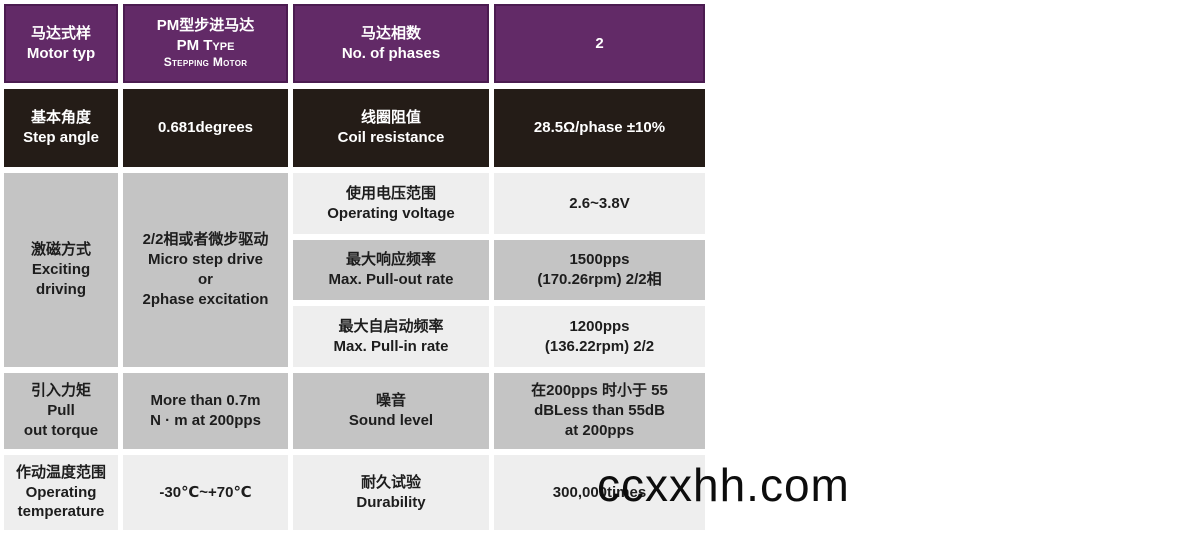 Image resolution: width=1200 pixels, height=535 pixels. Describe the element at coordinates (391, 420) in the screenshot. I see `cell-line-en: Sound level` at that location.